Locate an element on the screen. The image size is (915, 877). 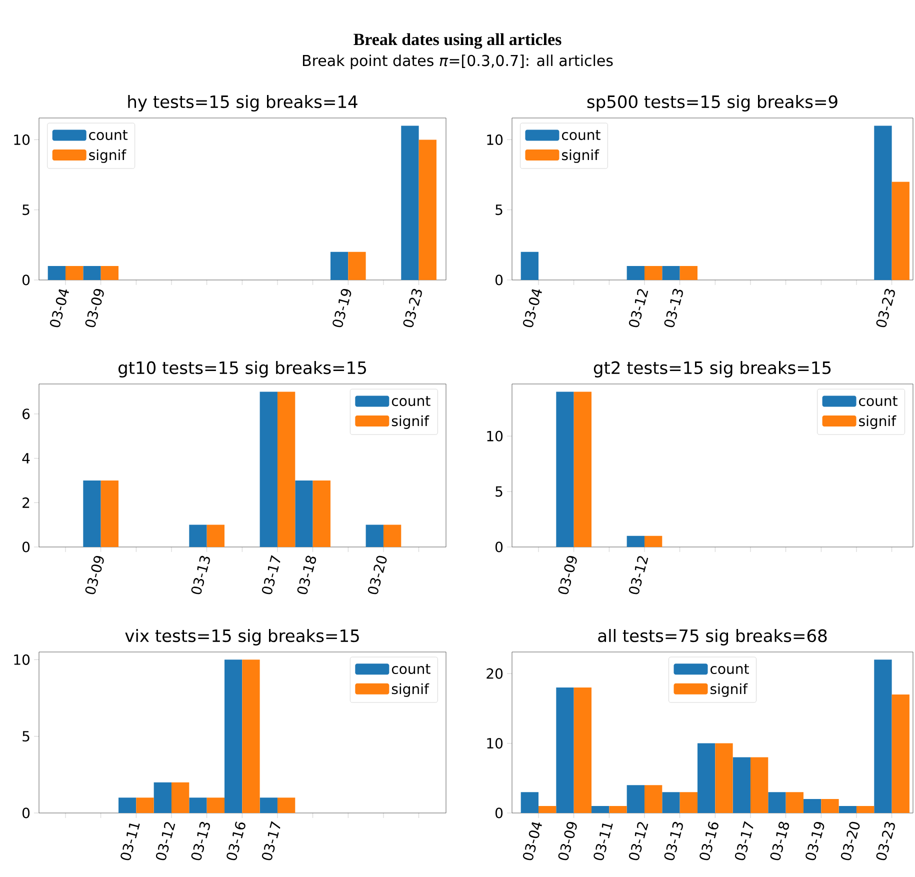
chart-title: all tests=75 sig breaks=68 is located at coordinates (712, 637).